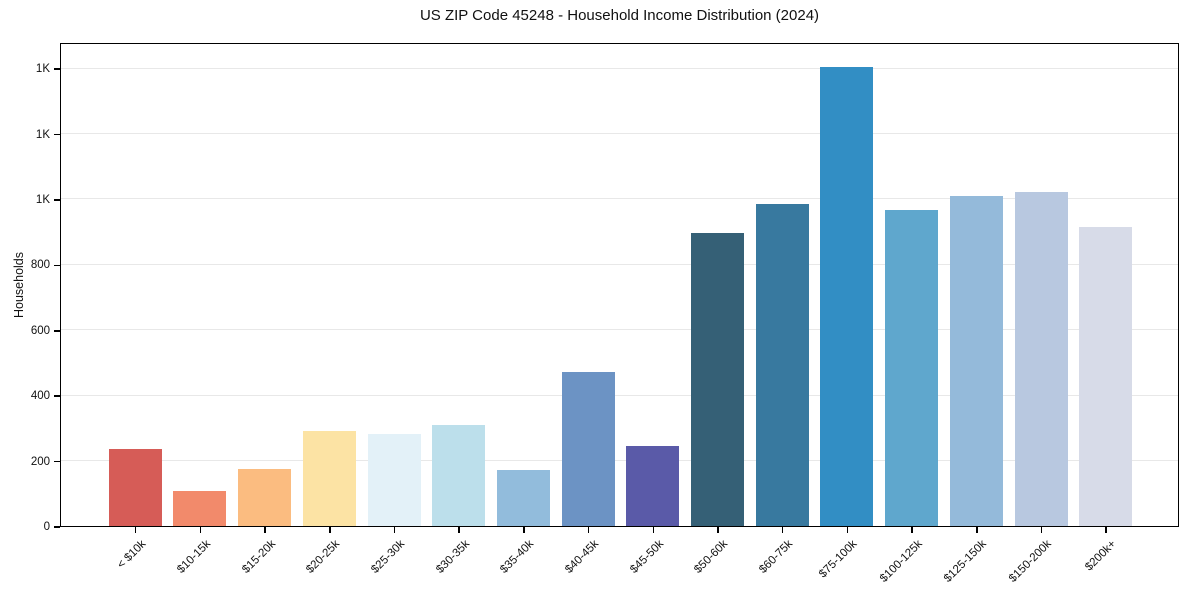 The width and height of the screenshot is (1189, 590). Describe the element at coordinates (901, 561) in the screenshot. I see `x-tick-label: $100-125k` at that location.